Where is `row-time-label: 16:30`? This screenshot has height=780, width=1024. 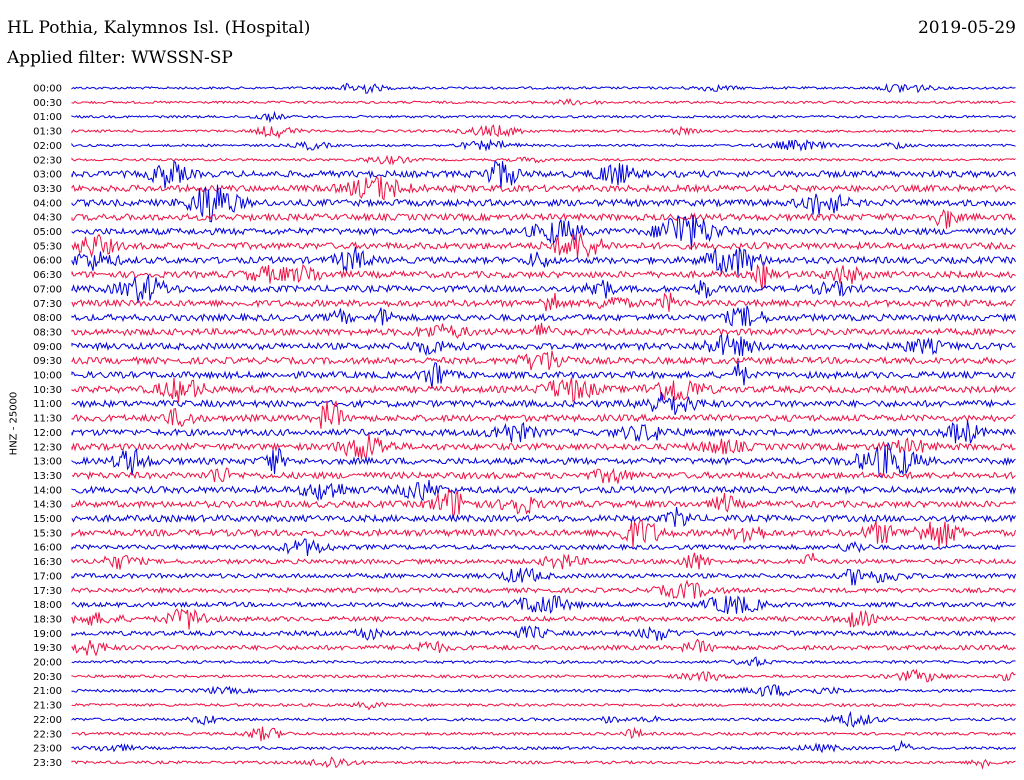 row-time-label: 16:30 is located at coordinates (47, 562).